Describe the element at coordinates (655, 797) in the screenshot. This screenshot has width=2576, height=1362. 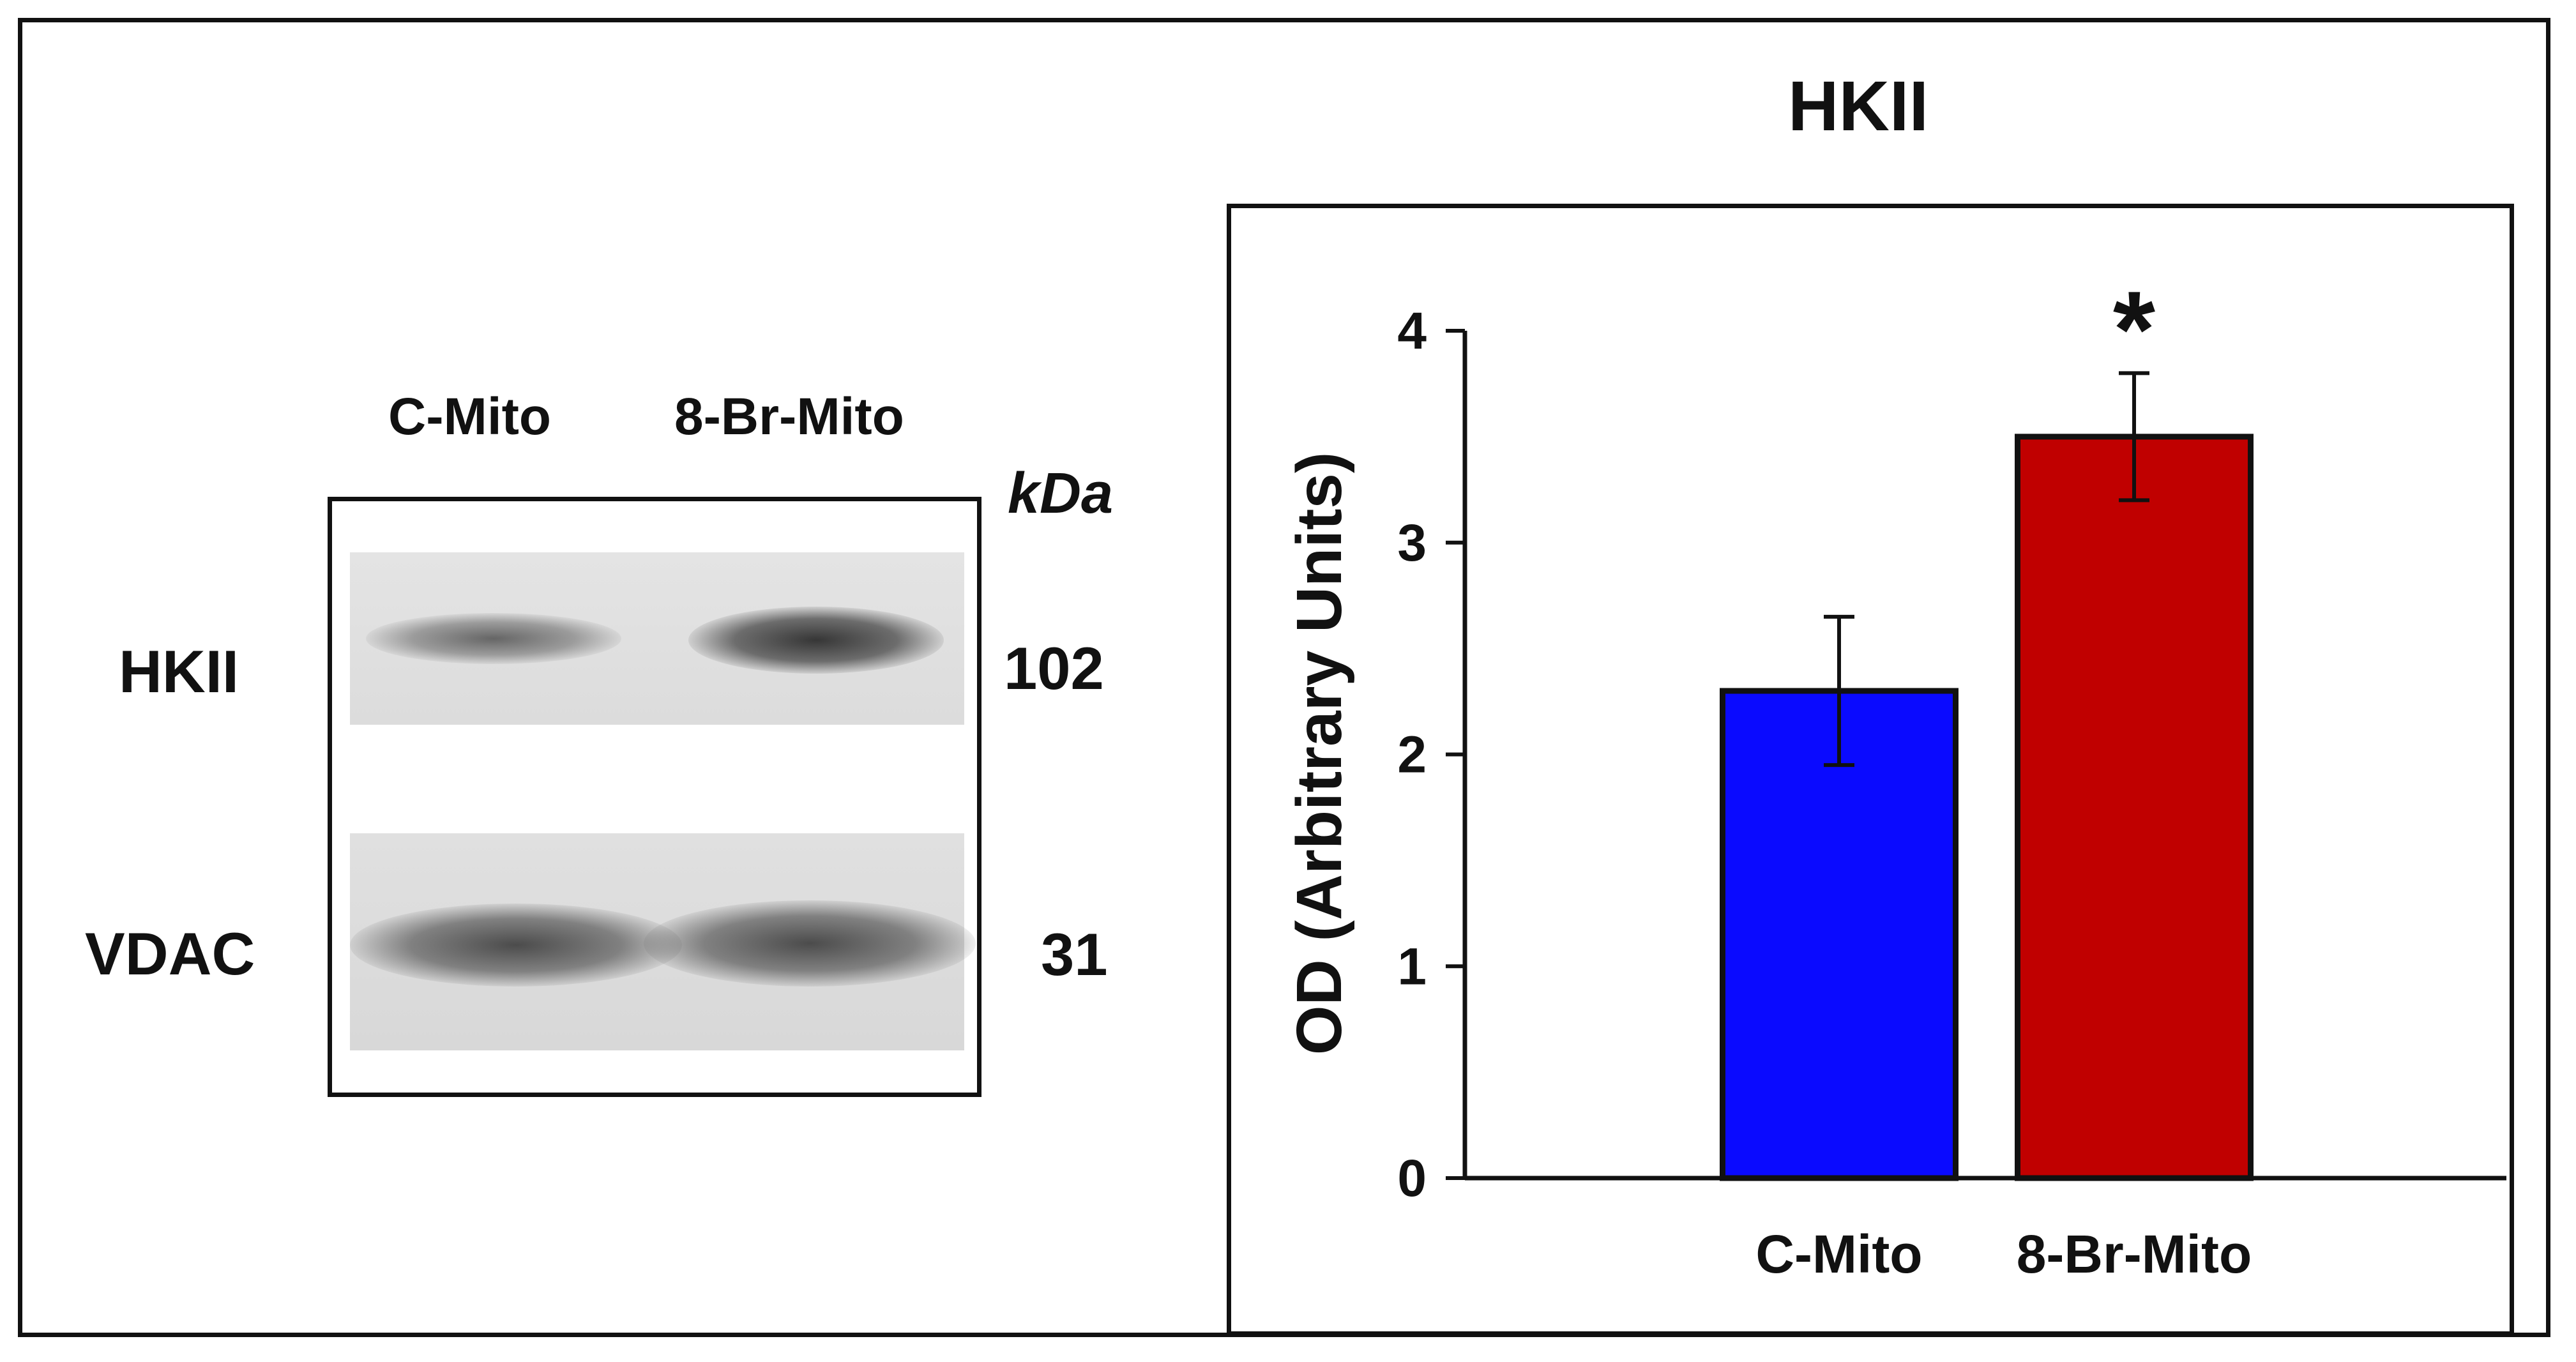
I see `western-blot-image` at that location.